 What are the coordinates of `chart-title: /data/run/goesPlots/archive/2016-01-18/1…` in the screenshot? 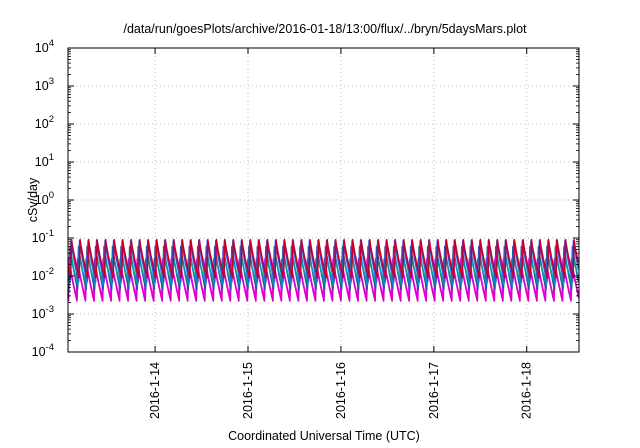 It's located at (325, 29).